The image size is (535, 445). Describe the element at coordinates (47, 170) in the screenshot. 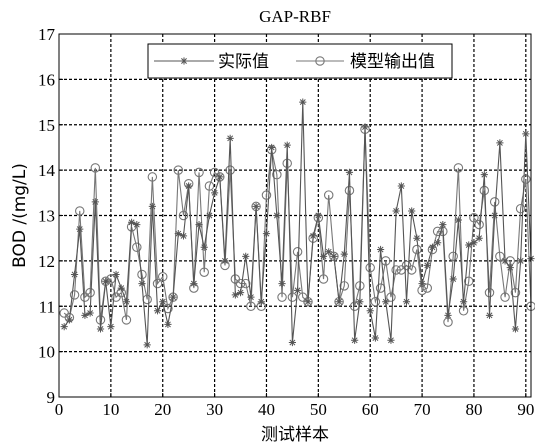

I see `y-tick-label: 14` at that location.